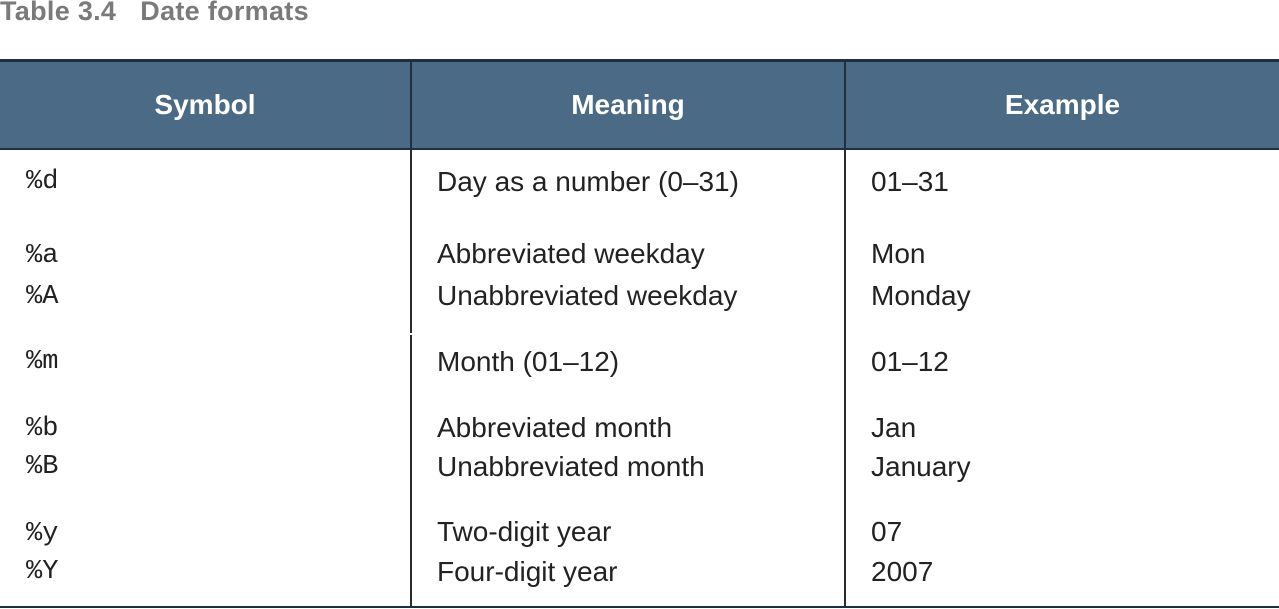  Describe the element at coordinates (898, 253) in the screenshot. I see `cell-example: Mon` at that location.